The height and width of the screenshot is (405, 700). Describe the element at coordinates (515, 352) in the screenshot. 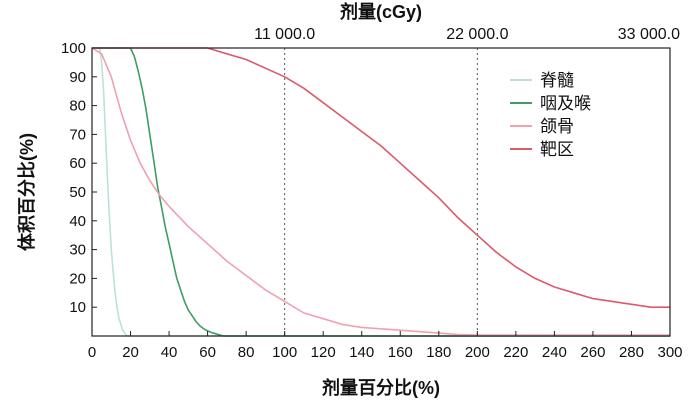

I see `x-tick-label: 220` at that location.